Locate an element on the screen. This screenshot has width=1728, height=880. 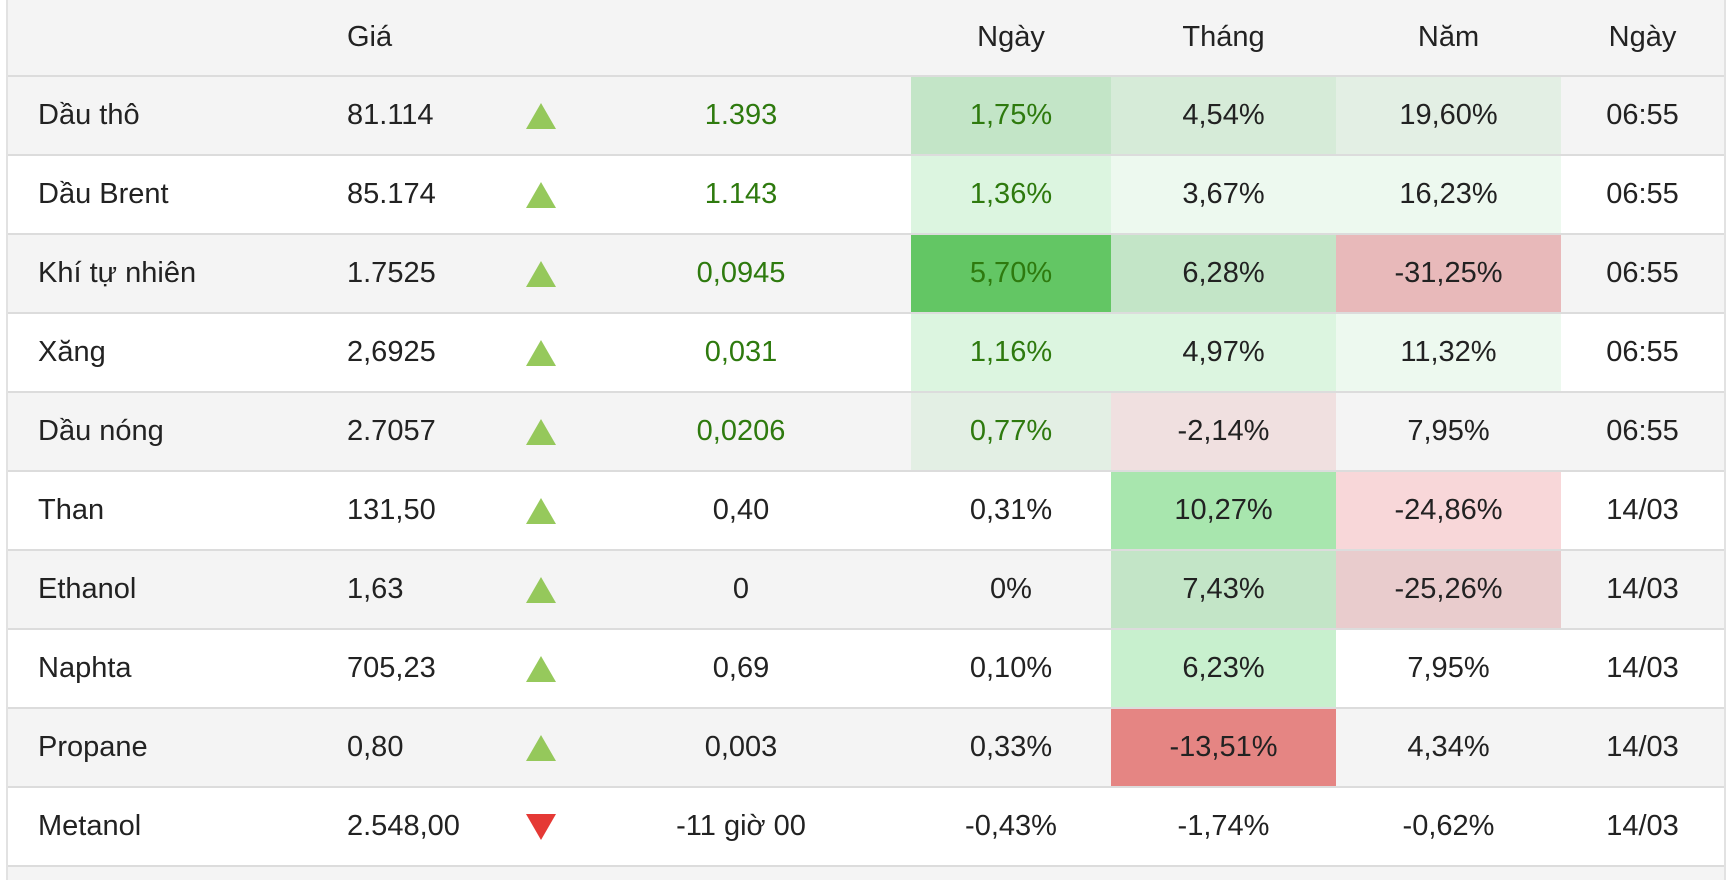
price-cell: 2.548,00 is located at coordinates (403, 826).